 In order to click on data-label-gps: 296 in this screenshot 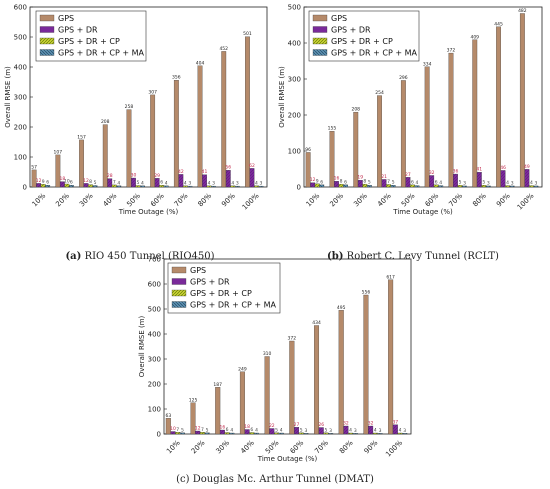, I will do `click(403, 78)`.